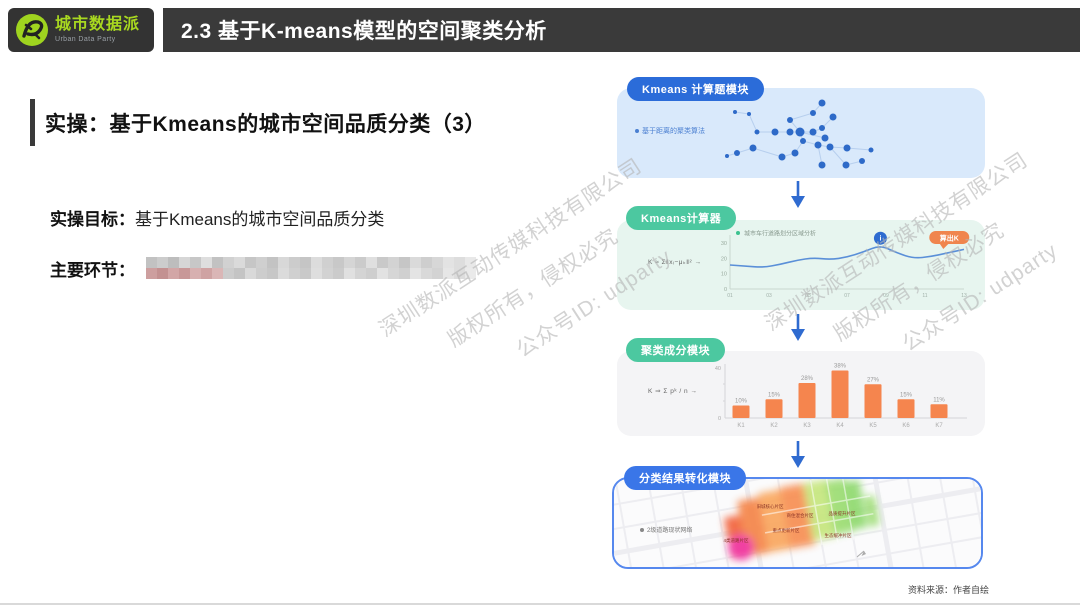  What do you see at coordinates (695, 89) in the screenshot?
I see `module1-pill: Kmeans 计算题模块` at bounding box center [695, 89].